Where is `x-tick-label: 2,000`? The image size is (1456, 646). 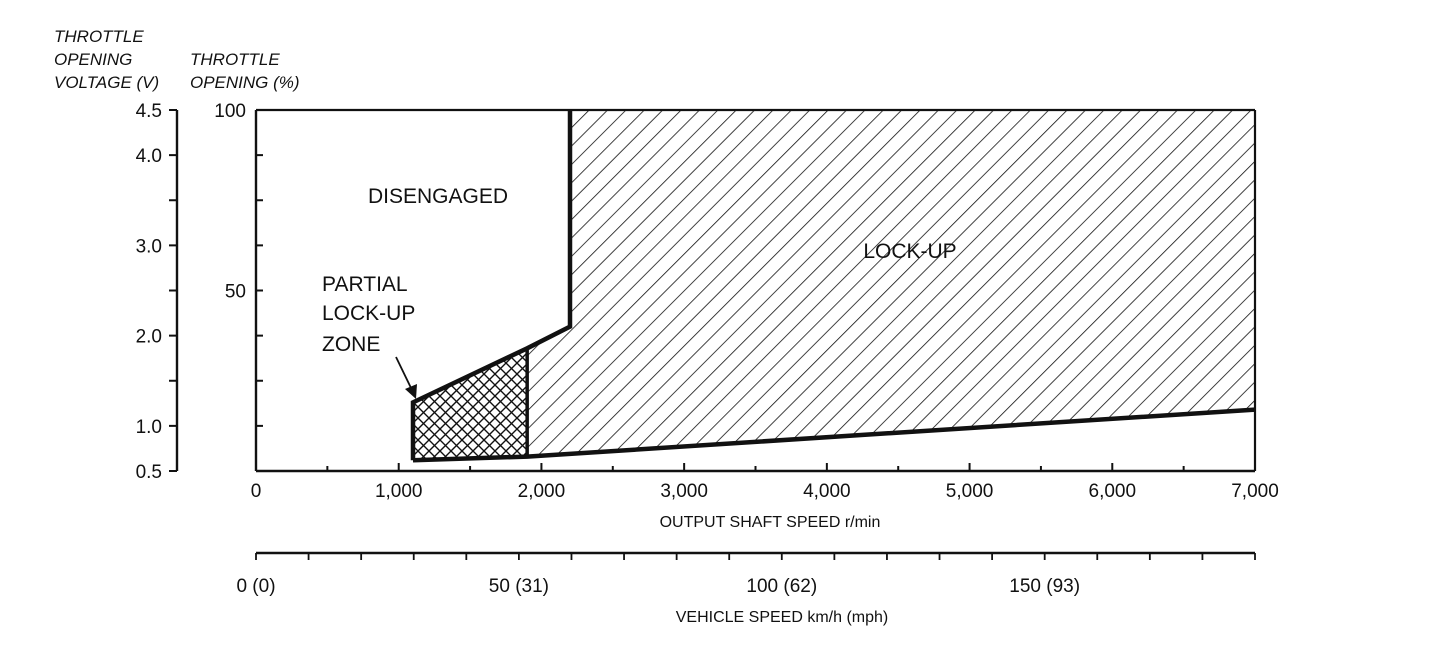
x-tick-label: 2,000 is located at coordinates (542, 491).